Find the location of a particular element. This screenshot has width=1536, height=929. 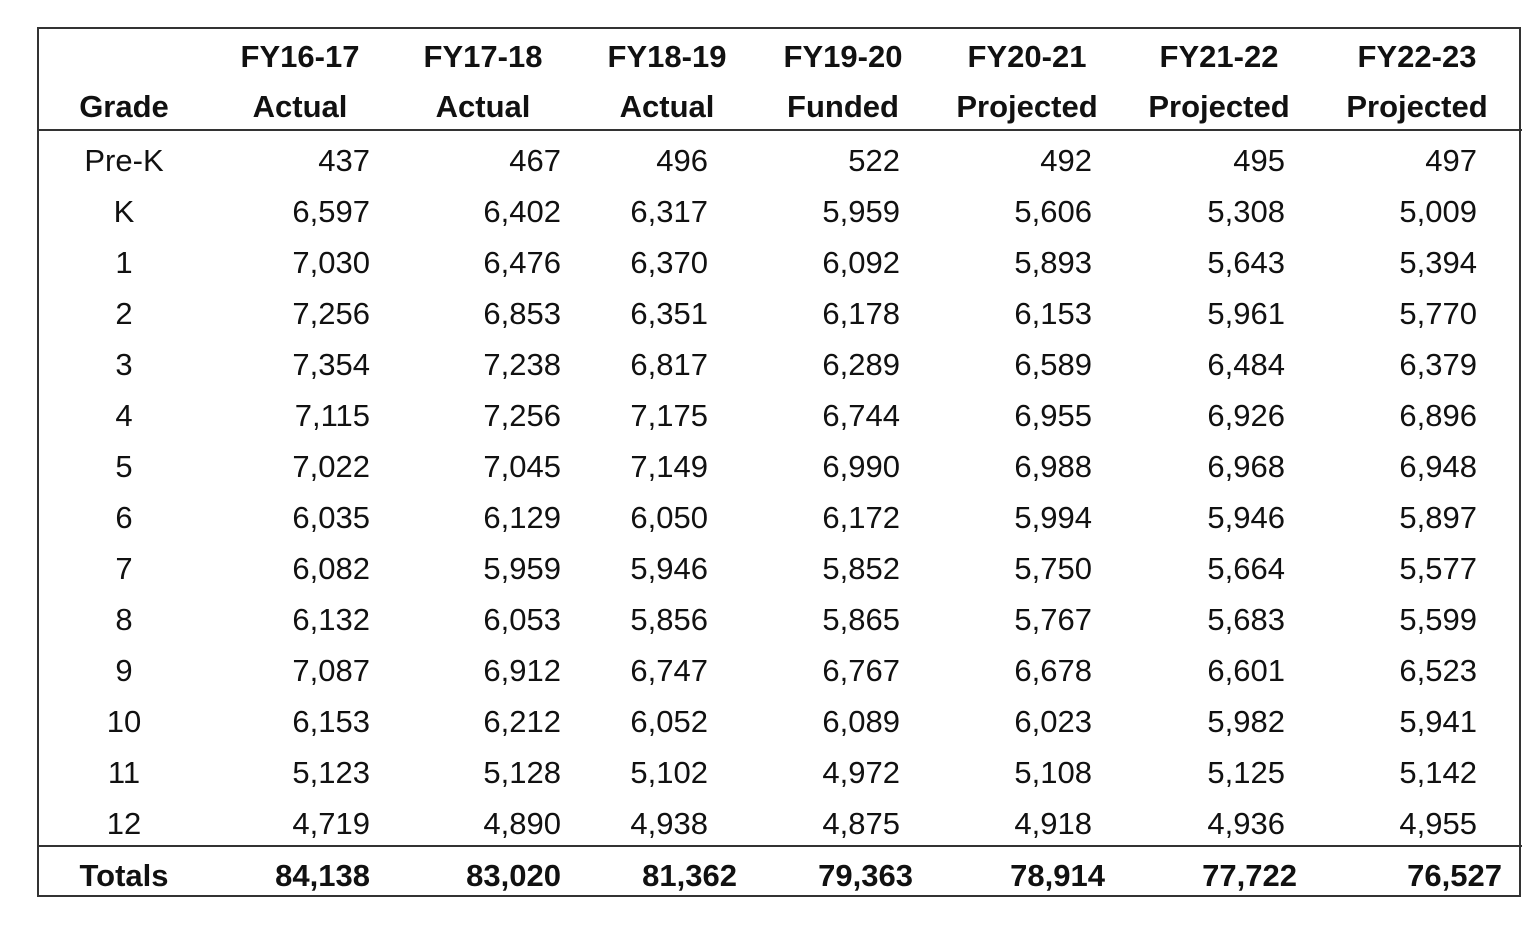

table-cell: 6,132 is located at coordinates (331, 619).